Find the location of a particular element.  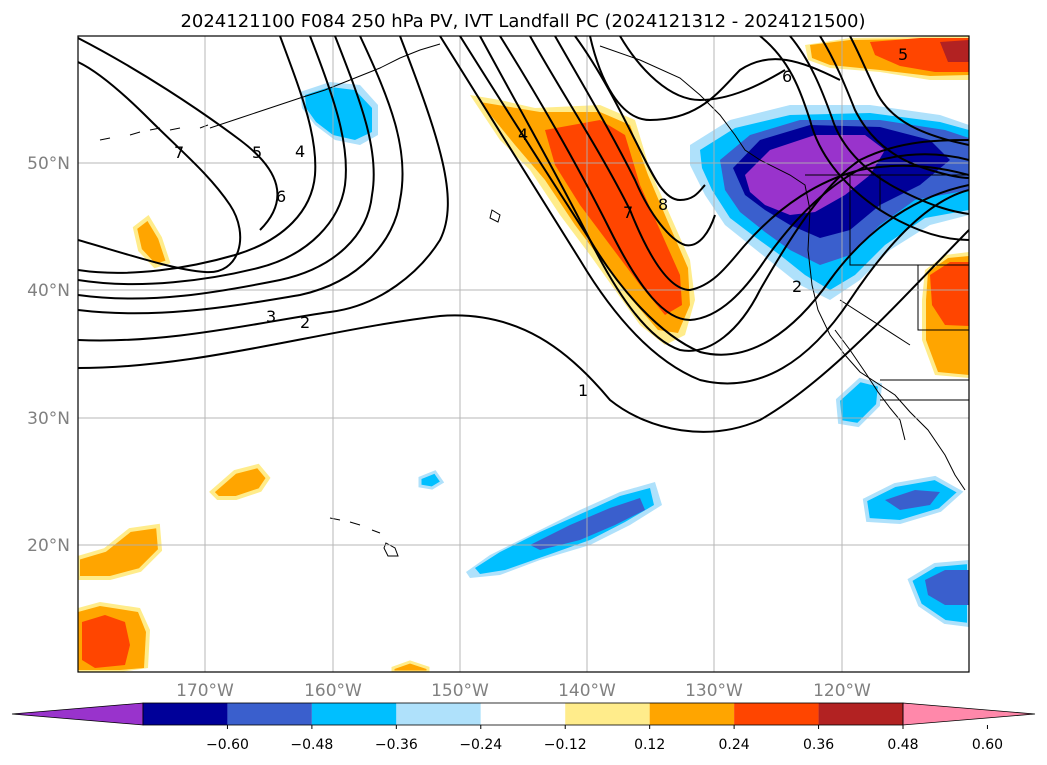

negative-anomaly-bottom-right-core is located at coordinates (947, 587).